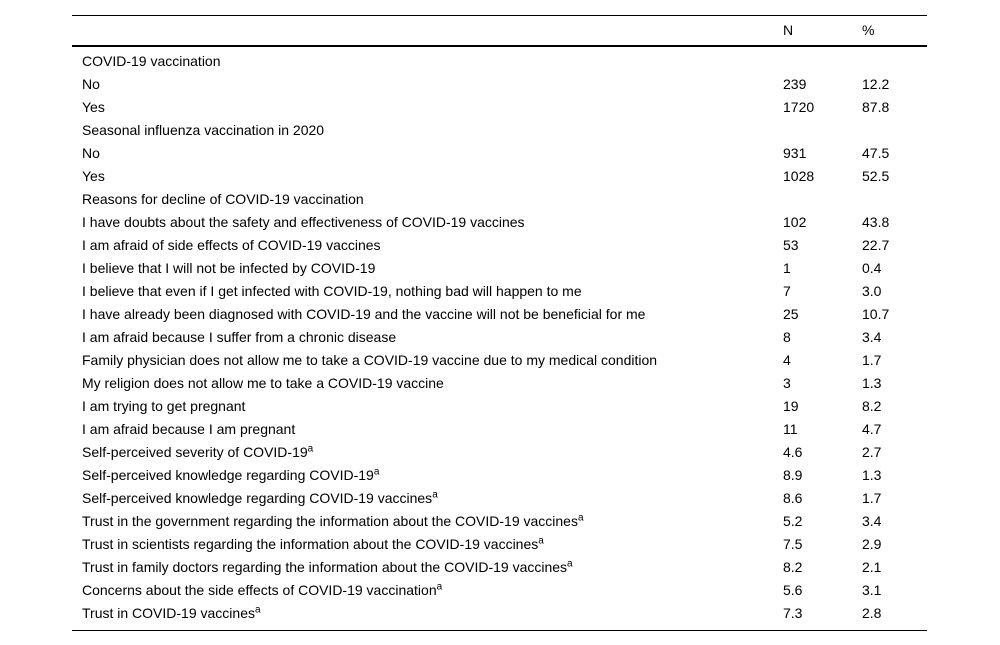  Describe the element at coordinates (799, 176) in the screenshot. I see `row-n-value: 1028` at that location.